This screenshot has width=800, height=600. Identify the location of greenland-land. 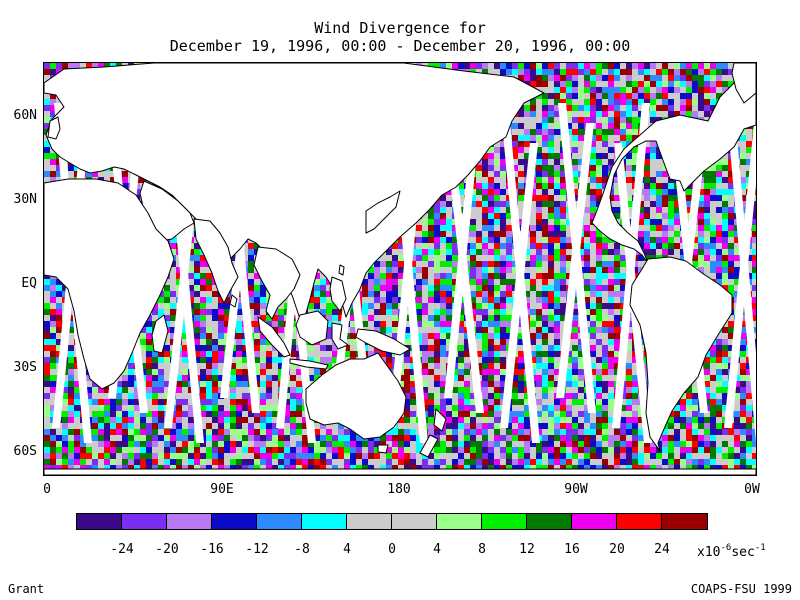
(743, 83).